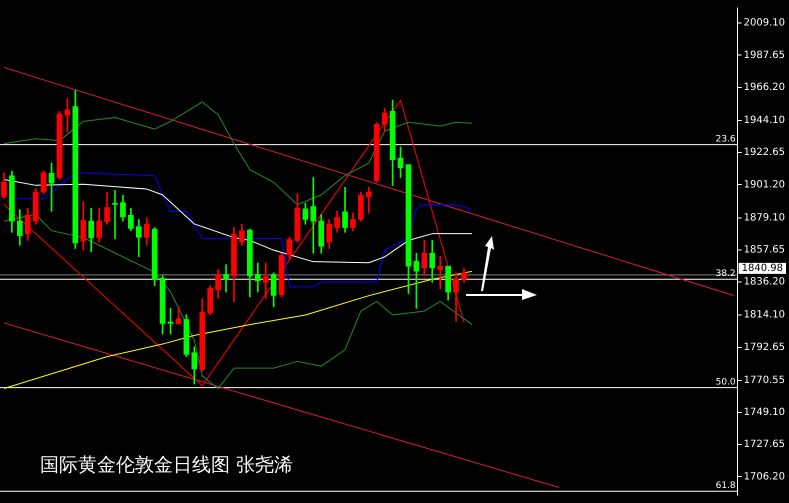  Describe the element at coordinates (765, 218) in the screenshot. I see `y-tick-label: 1879.10` at that location.